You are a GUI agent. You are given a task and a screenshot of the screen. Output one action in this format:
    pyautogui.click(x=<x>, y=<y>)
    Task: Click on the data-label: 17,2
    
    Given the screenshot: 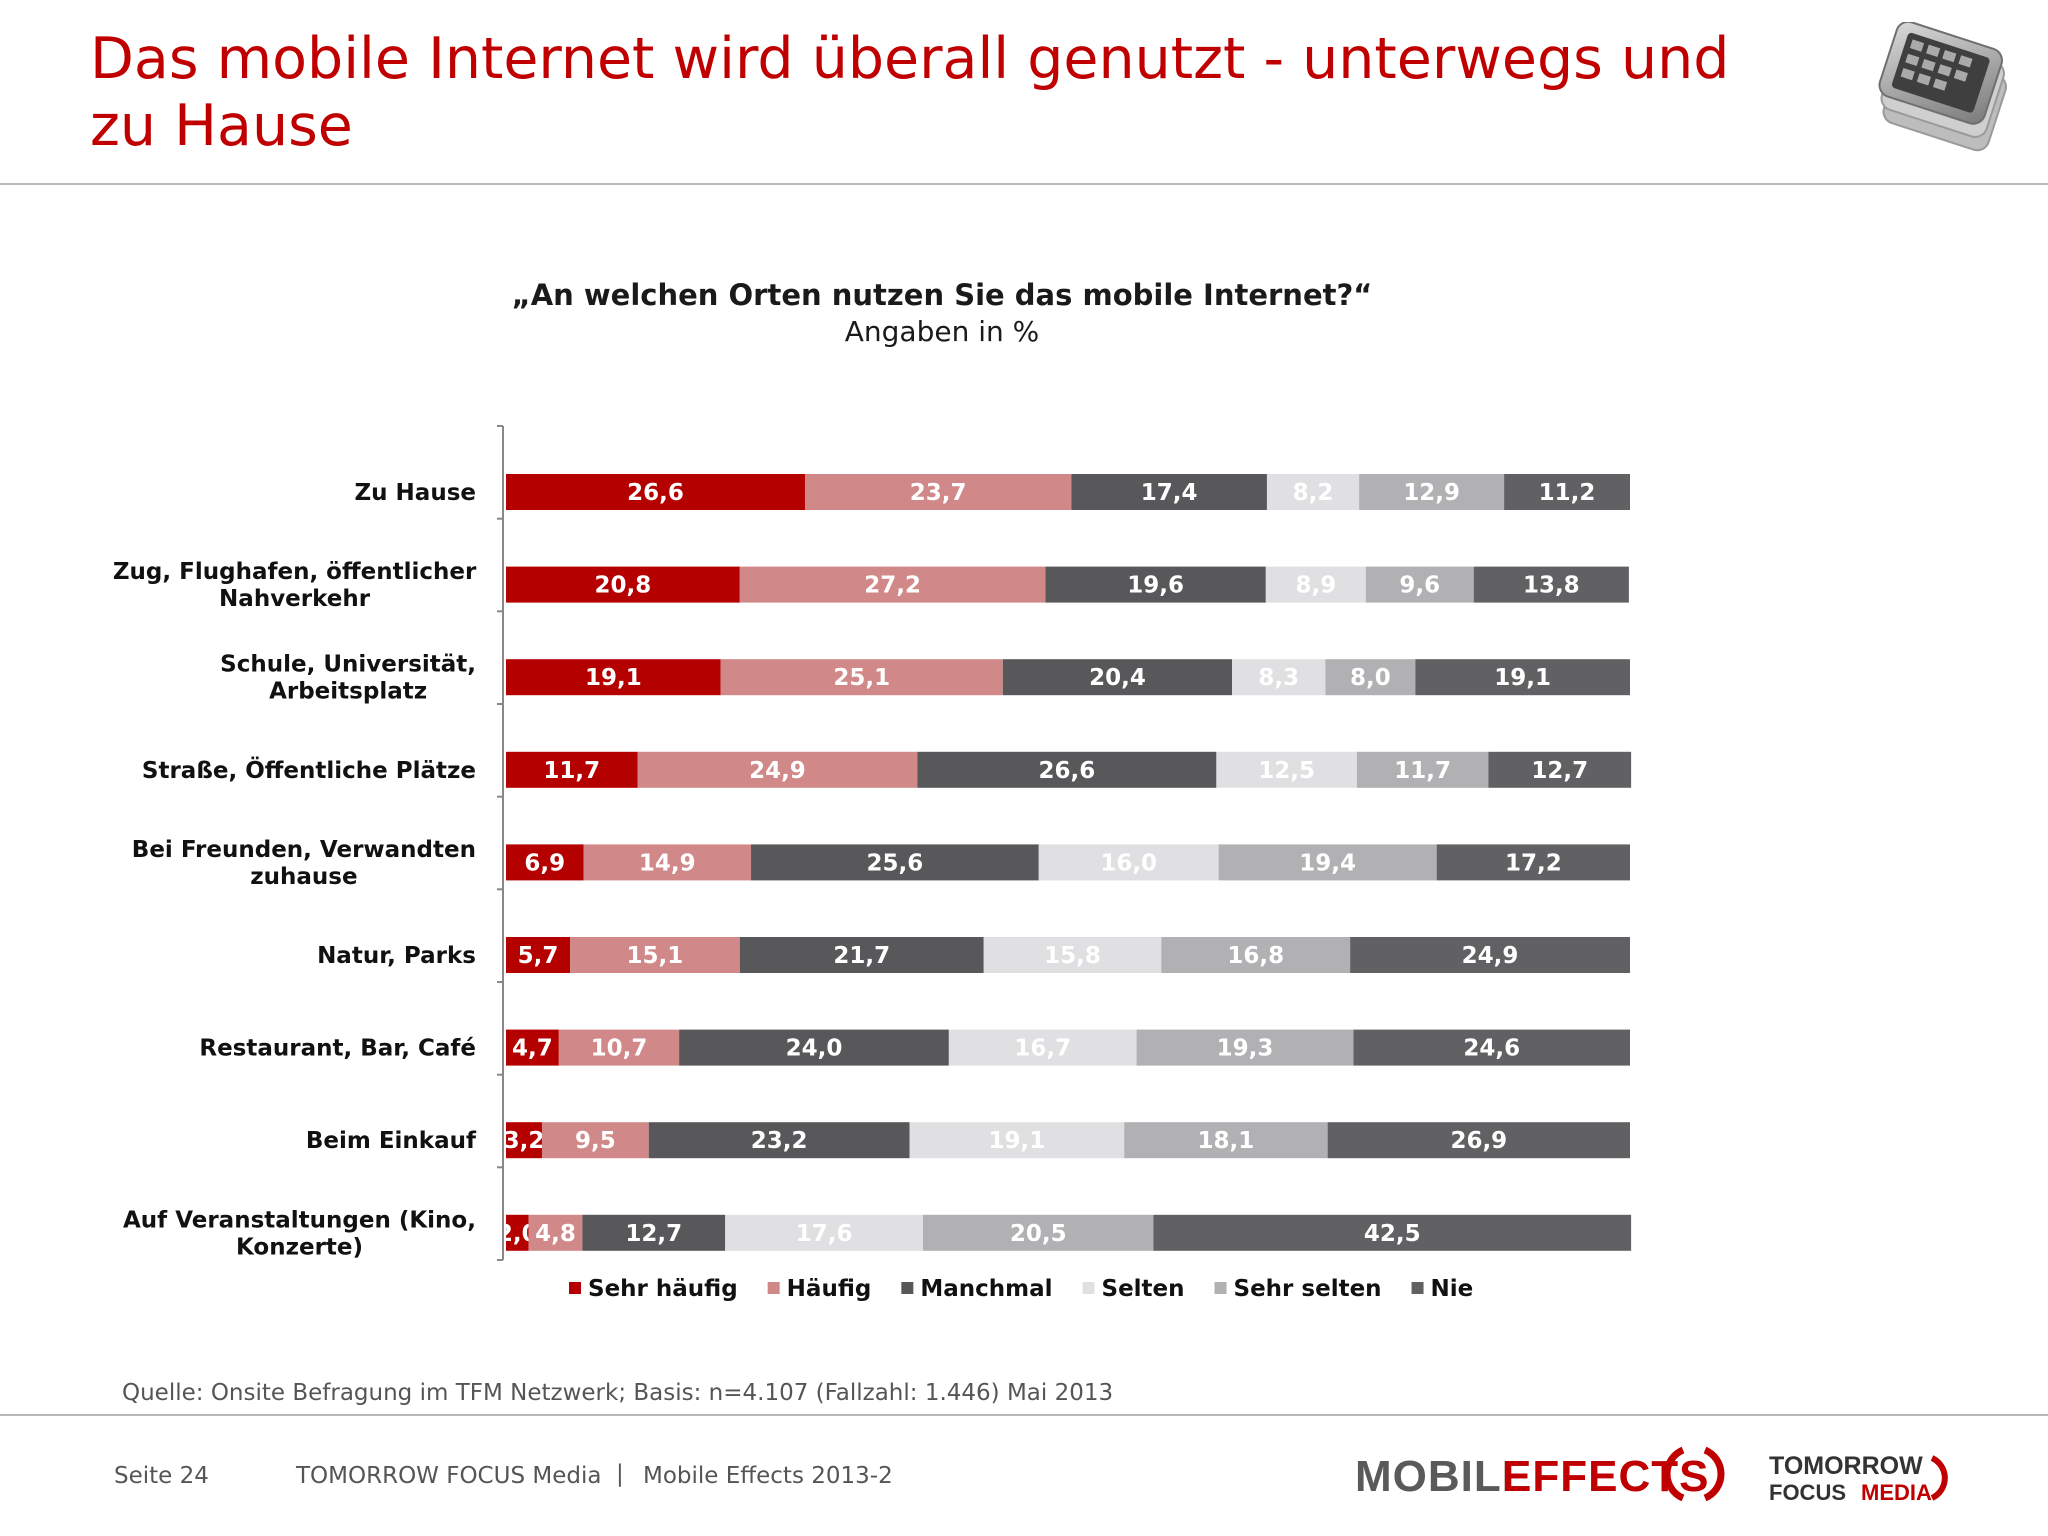 What is the action you would take?
    pyautogui.click(x=1533, y=863)
    